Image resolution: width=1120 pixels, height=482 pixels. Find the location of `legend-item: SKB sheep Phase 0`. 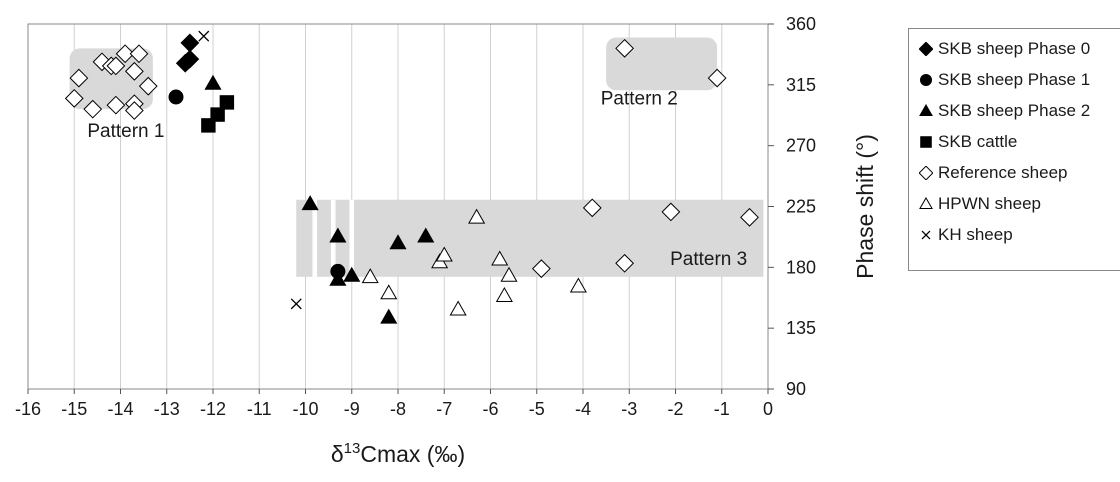

legend-item: SKB sheep Phase 0 is located at coordinates (1004, 49).